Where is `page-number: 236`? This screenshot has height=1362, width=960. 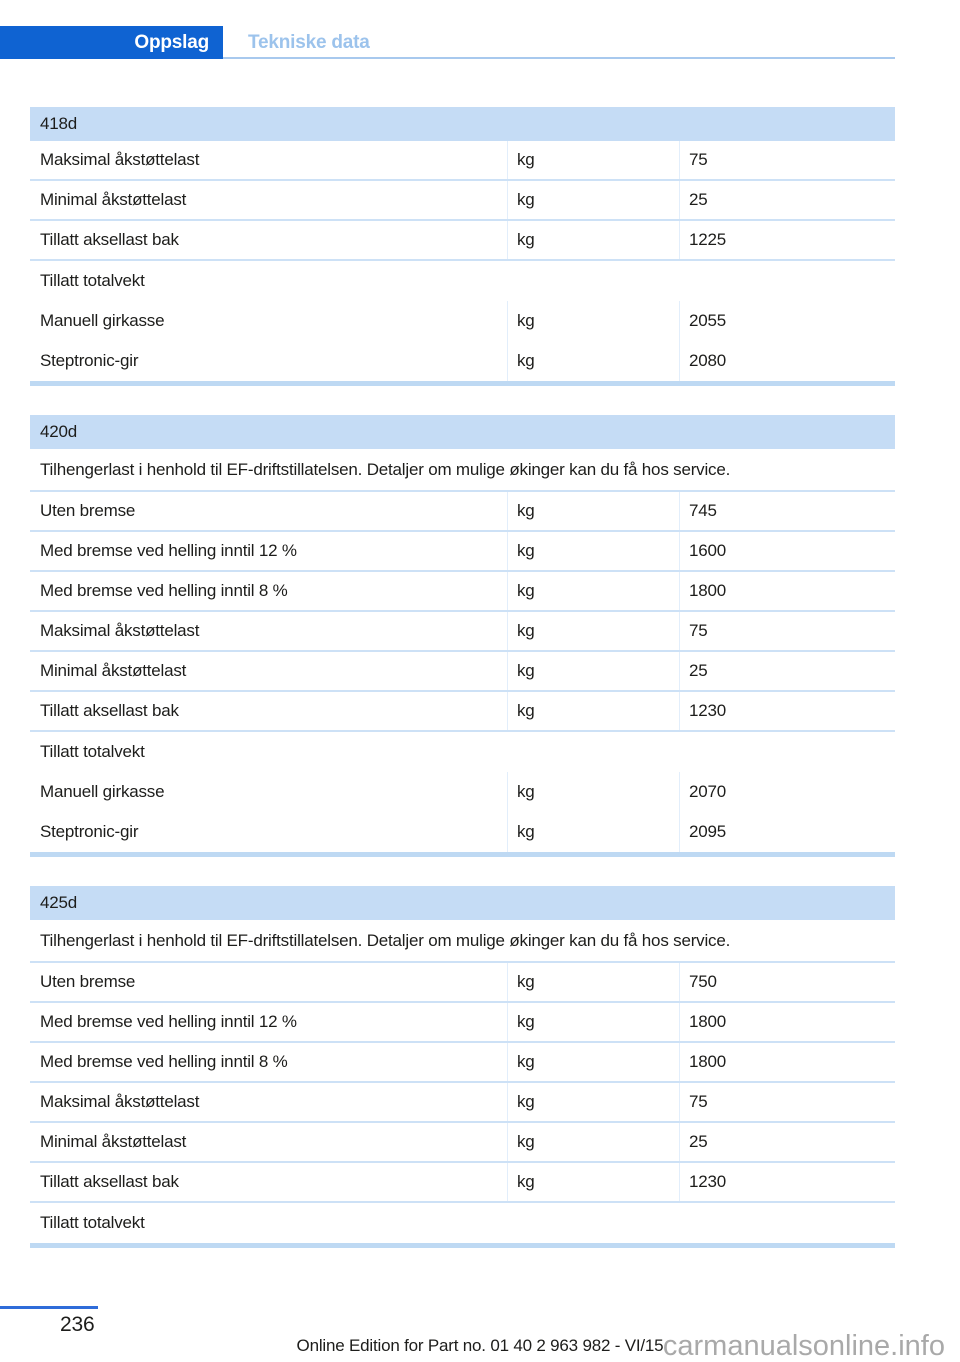
page-number: 236 is located at coordinates (77, 1324).